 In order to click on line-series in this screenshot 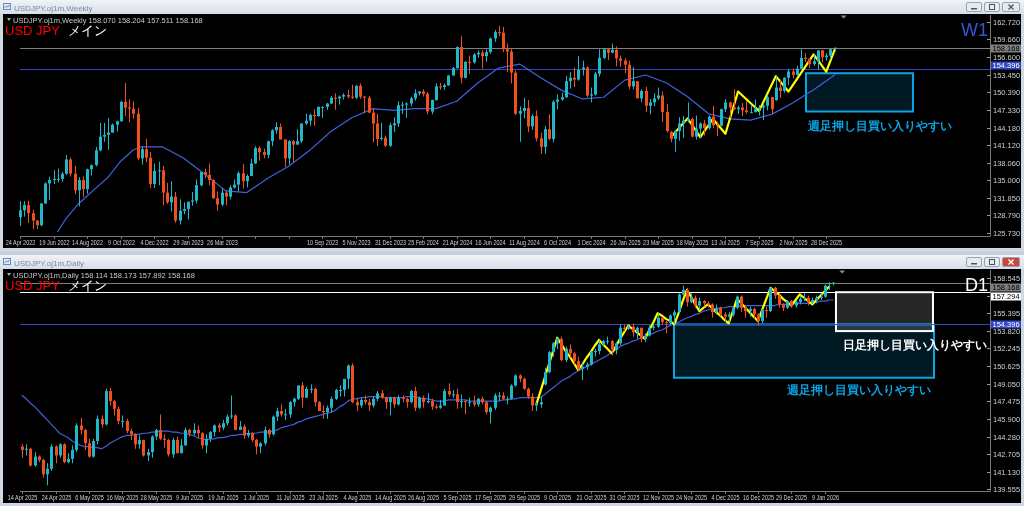, I will do `click(683, 345)`.